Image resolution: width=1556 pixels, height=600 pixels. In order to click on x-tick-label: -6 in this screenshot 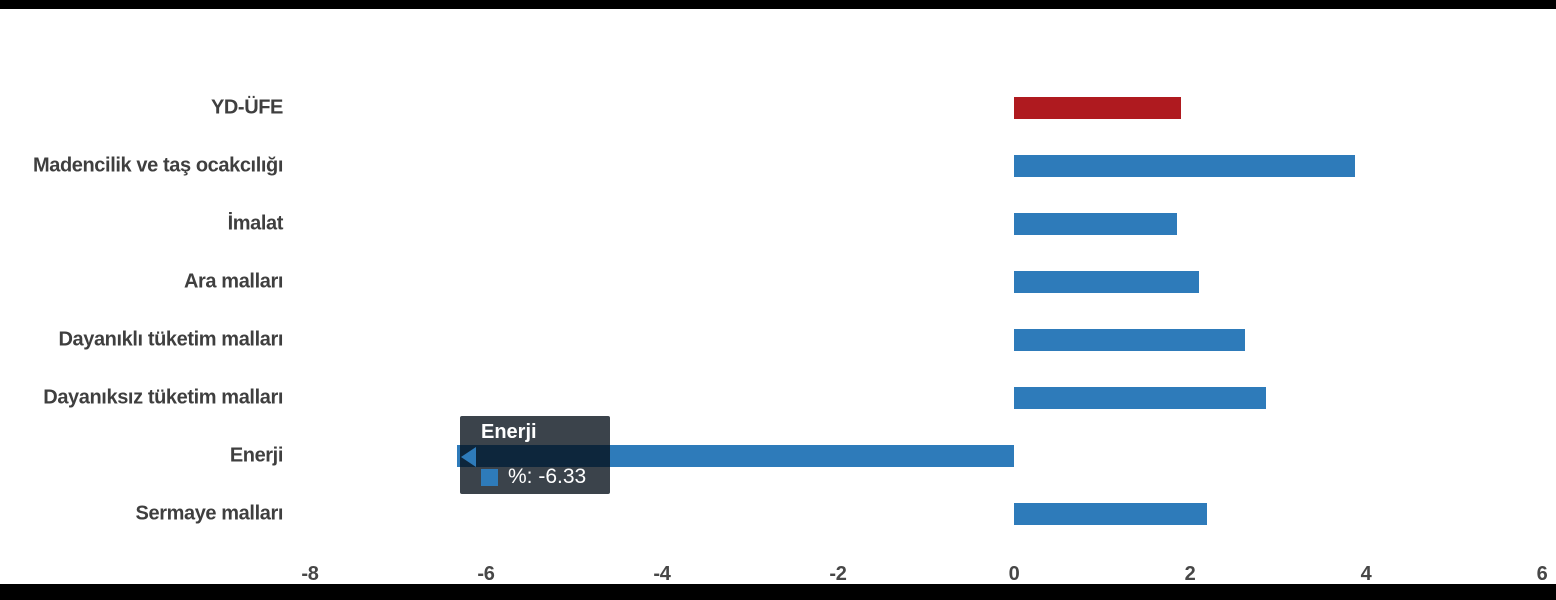, I will do `click(486, 574)`.